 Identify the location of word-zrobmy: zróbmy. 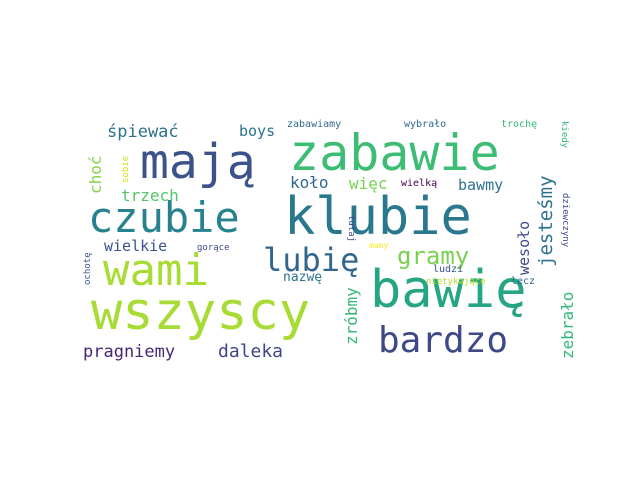
(351, 316).